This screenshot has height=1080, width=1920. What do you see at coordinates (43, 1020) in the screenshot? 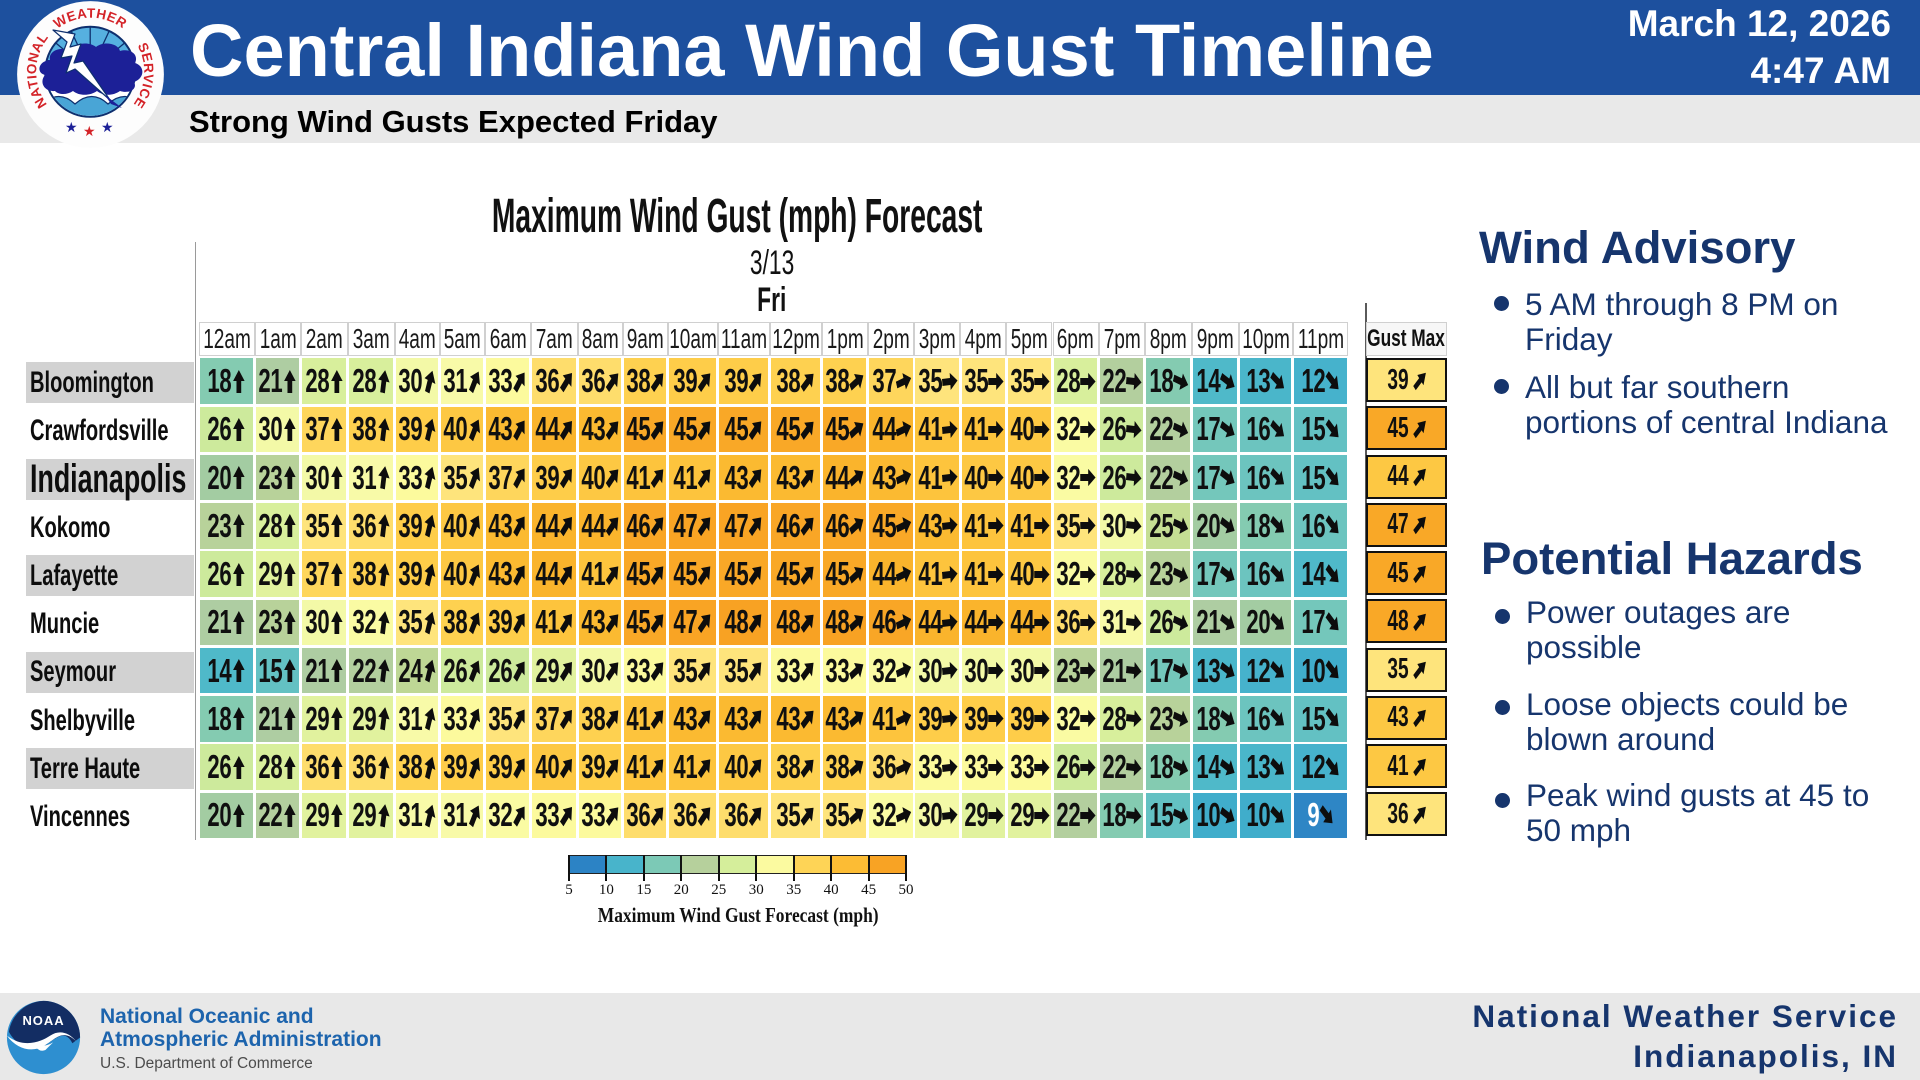
I see `svg-text: NOAA` at bounding box center [43, 1020].